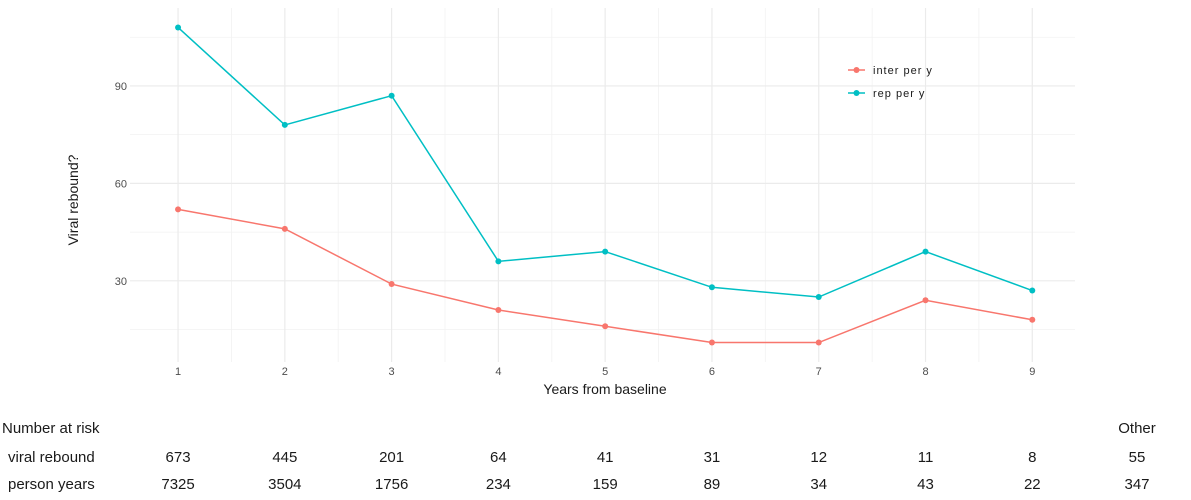 The image size is (1191, 500). I want to click on risk-other-header: Other, so click(1137, 428).